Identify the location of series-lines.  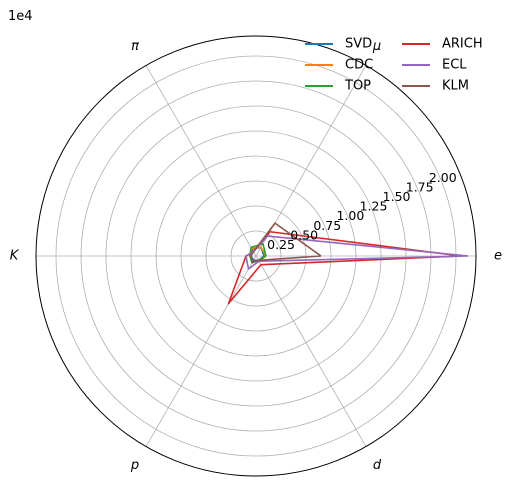
(348, 263).